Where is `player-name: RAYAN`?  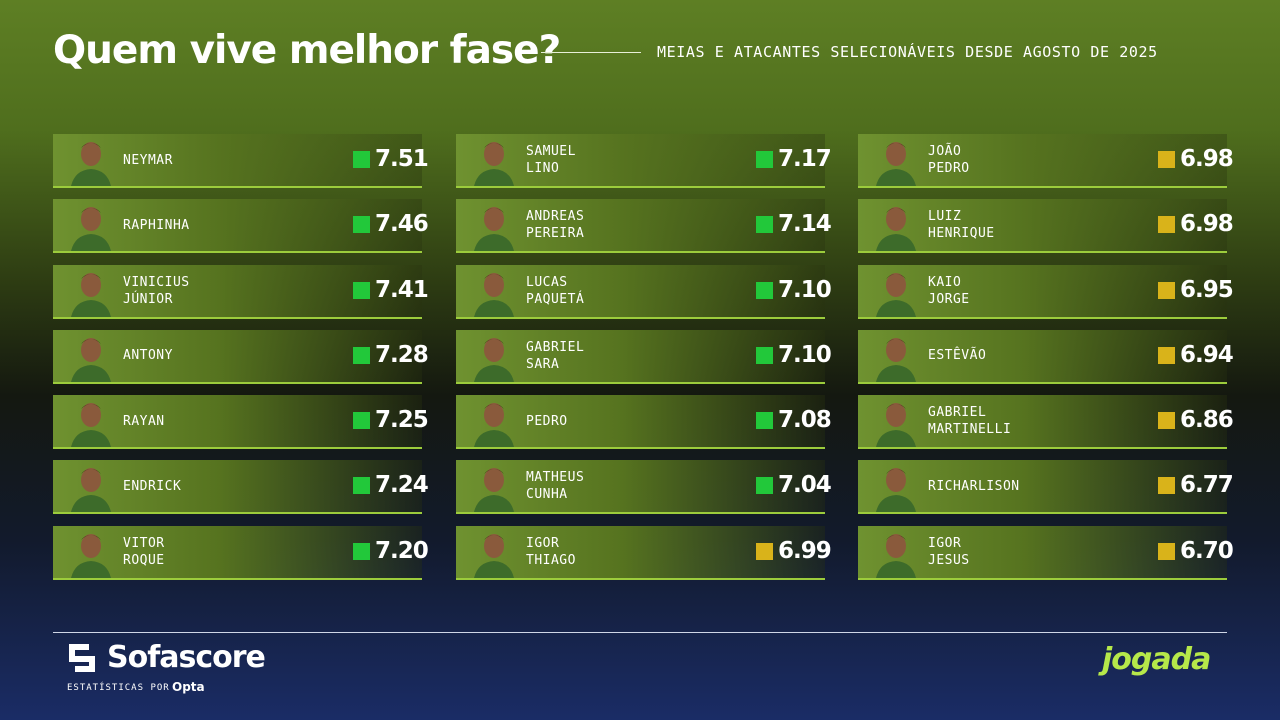 player-name: RAYAN is located at coordinates (144, 421).